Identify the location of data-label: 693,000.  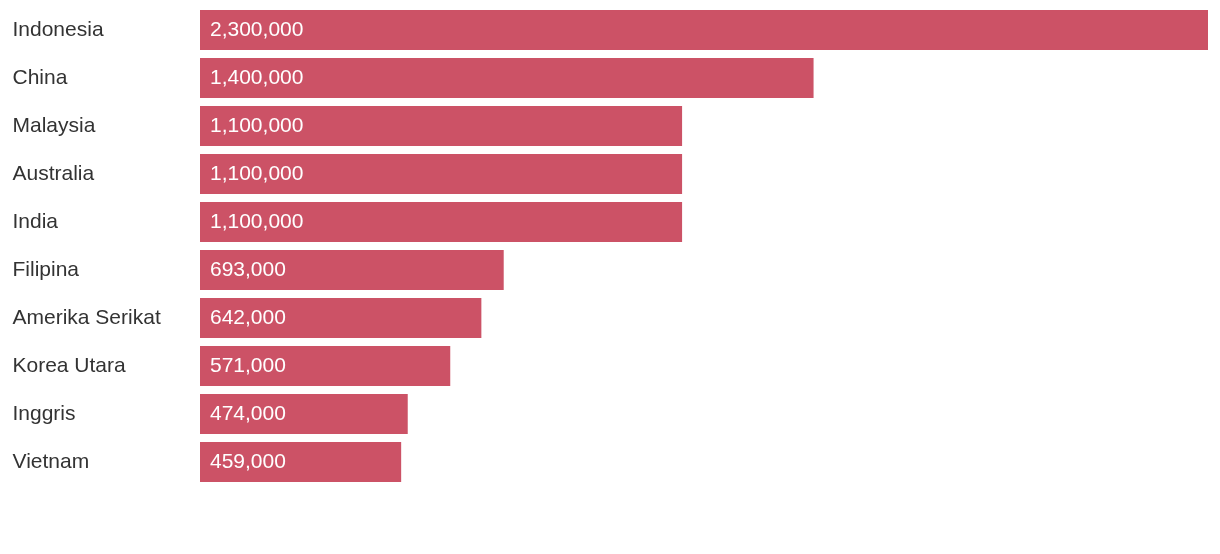
(248, 268).